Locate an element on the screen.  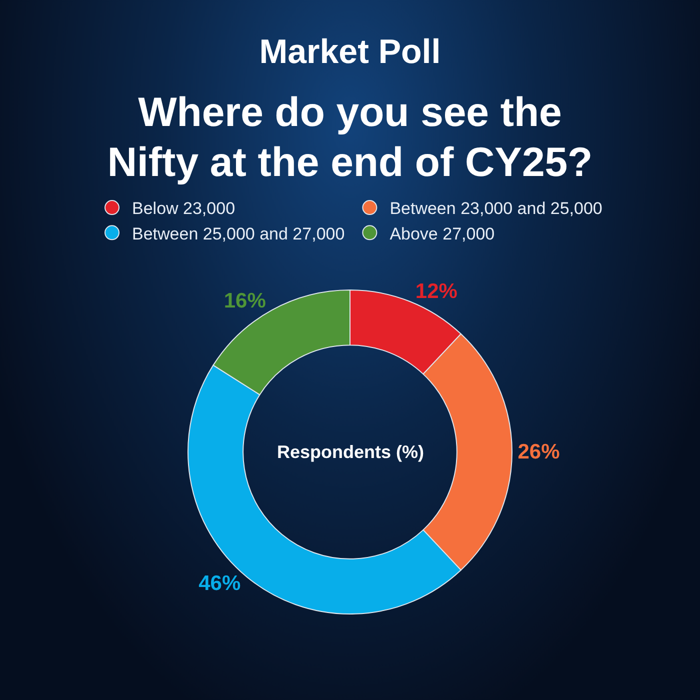
data-label: 12% is located at coordinates (436, 291).